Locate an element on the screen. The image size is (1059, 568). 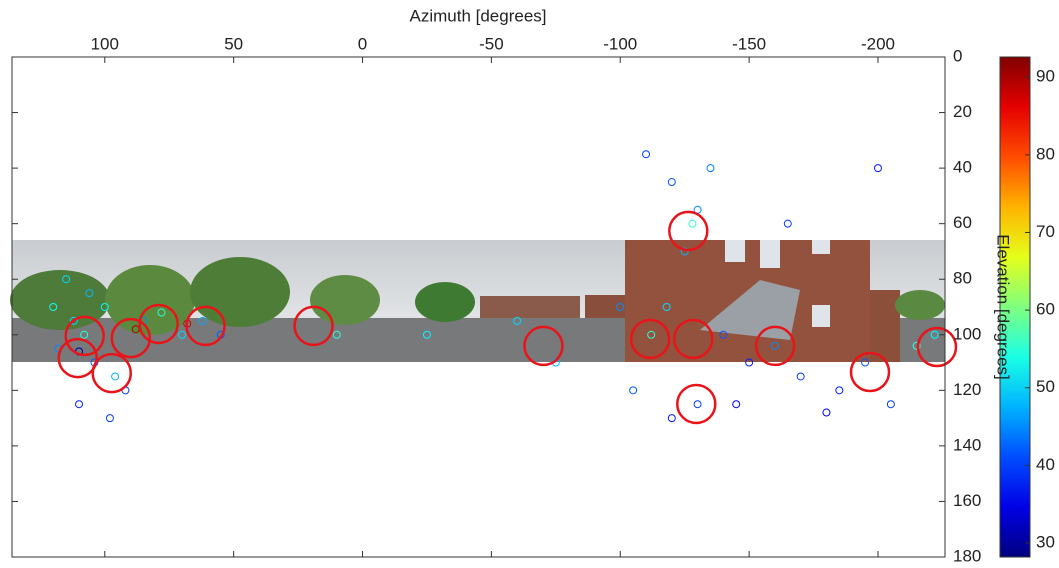
y-tick-label: 80 is located at coordinates (962, 278).